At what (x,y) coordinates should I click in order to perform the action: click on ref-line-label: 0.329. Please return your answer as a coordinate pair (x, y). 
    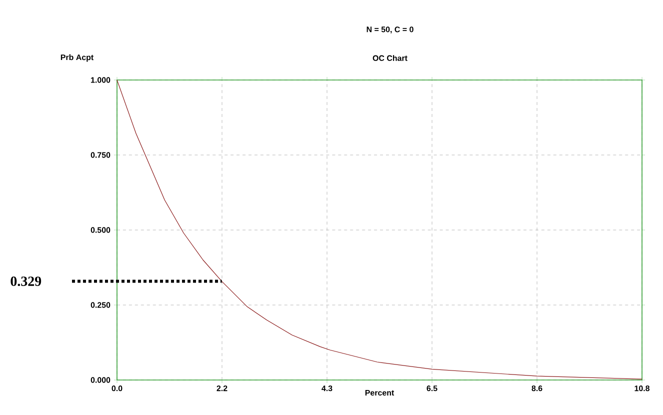
    Looking at the image, I should click on (26, 281).